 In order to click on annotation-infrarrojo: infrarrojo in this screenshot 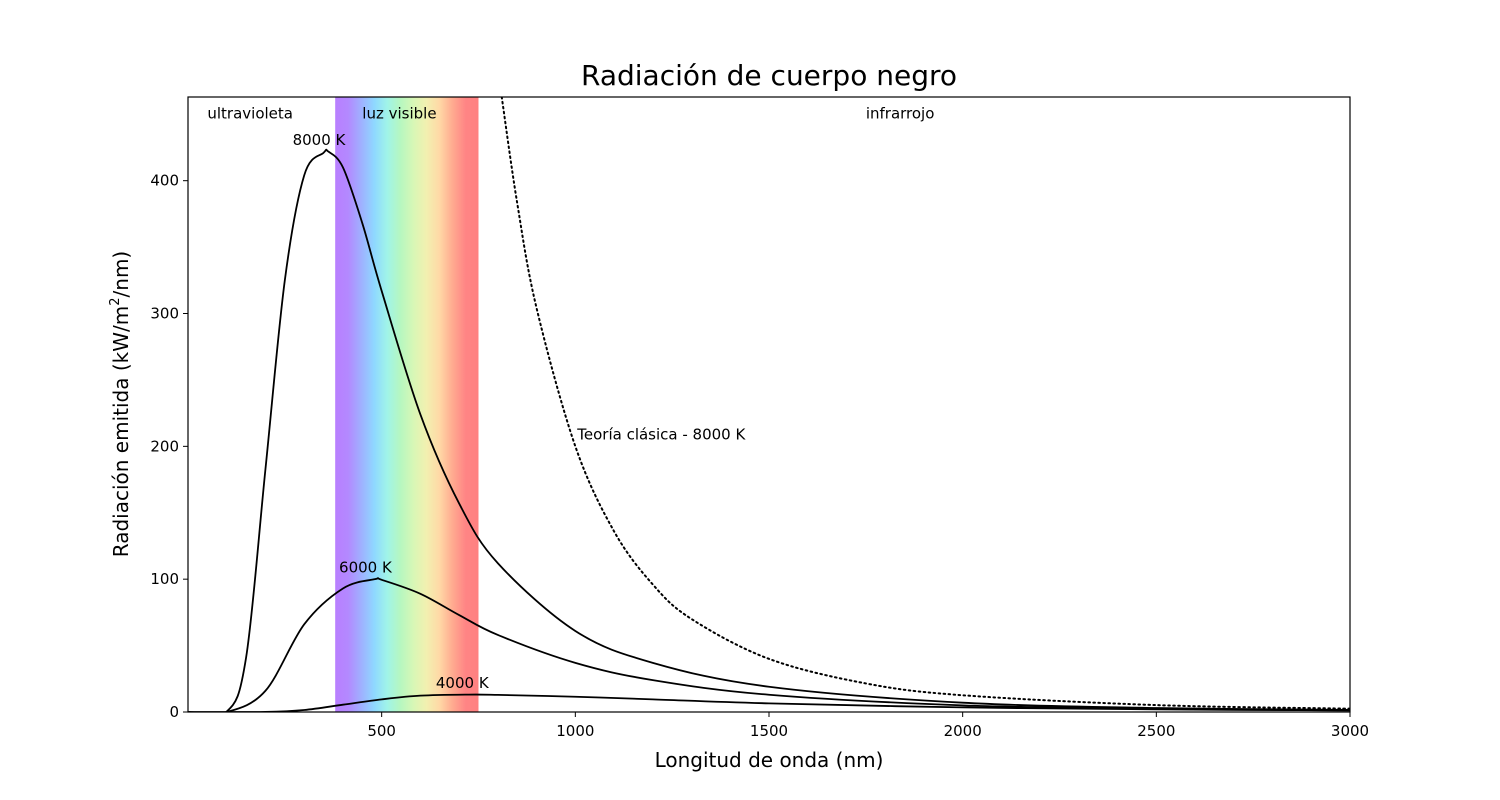, I will do `click(900, 113)`.